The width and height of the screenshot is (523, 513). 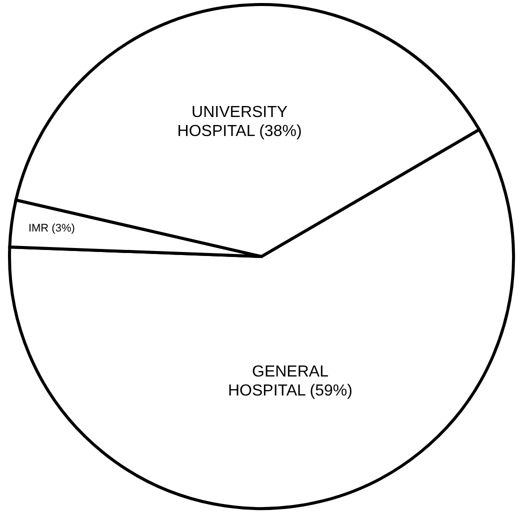 What do you see at coordinates (239, 122) in the screenshot?
I see `slice-label: UNIVERSITY HOSPITAL (38%)` at bounding box center [239, 122].